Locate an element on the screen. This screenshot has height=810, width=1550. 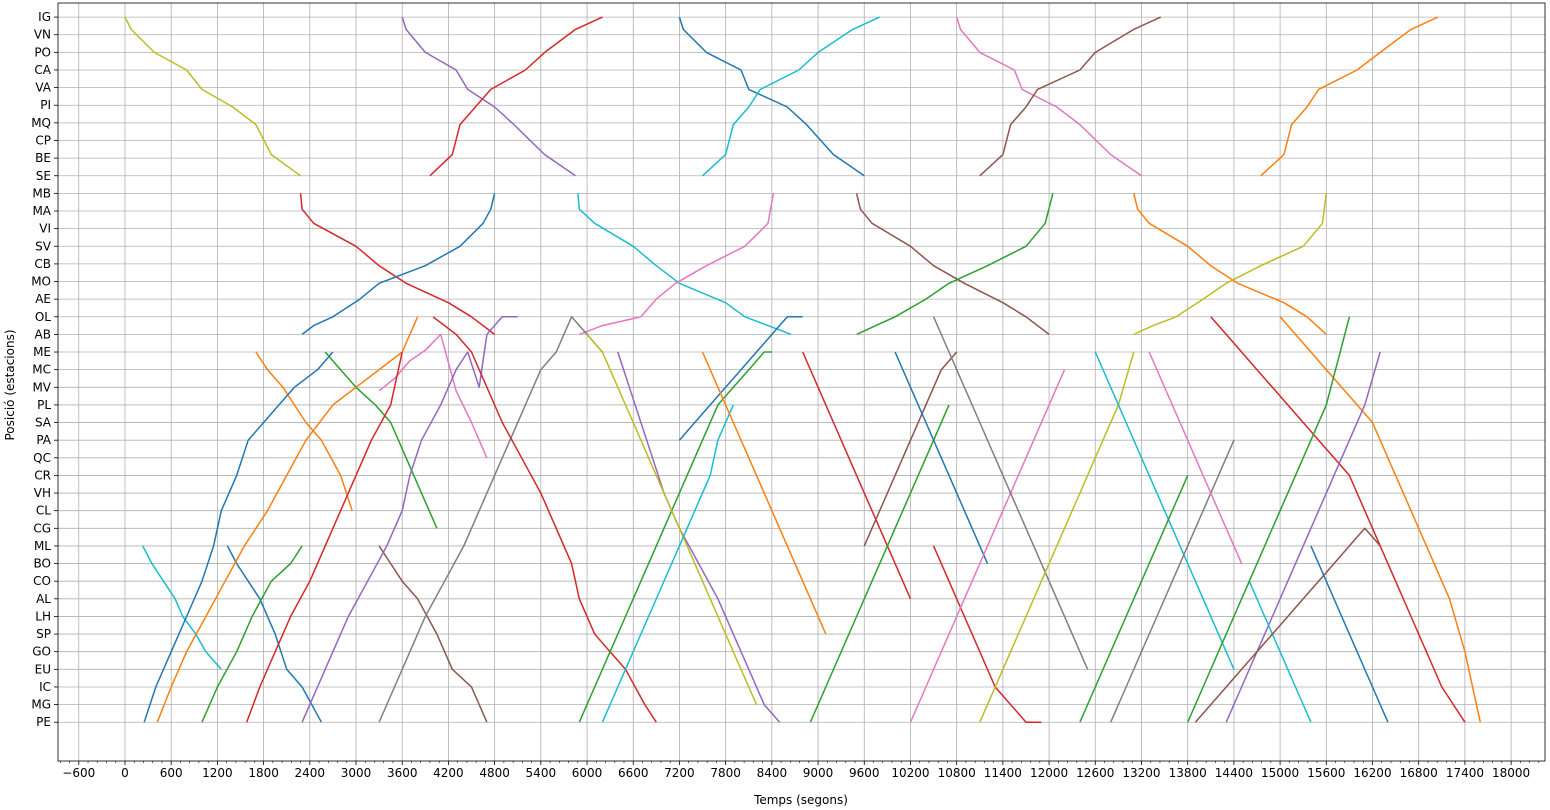
y-tick-label: QC is located at coordinates (42, 458).